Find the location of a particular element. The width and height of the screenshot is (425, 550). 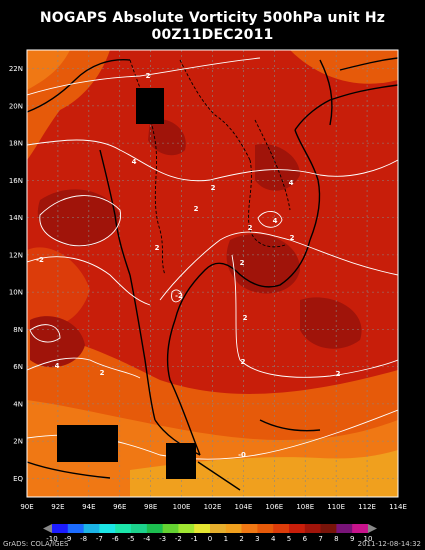

coast-cambodia-vietnam is located at coordinates (272, 263).